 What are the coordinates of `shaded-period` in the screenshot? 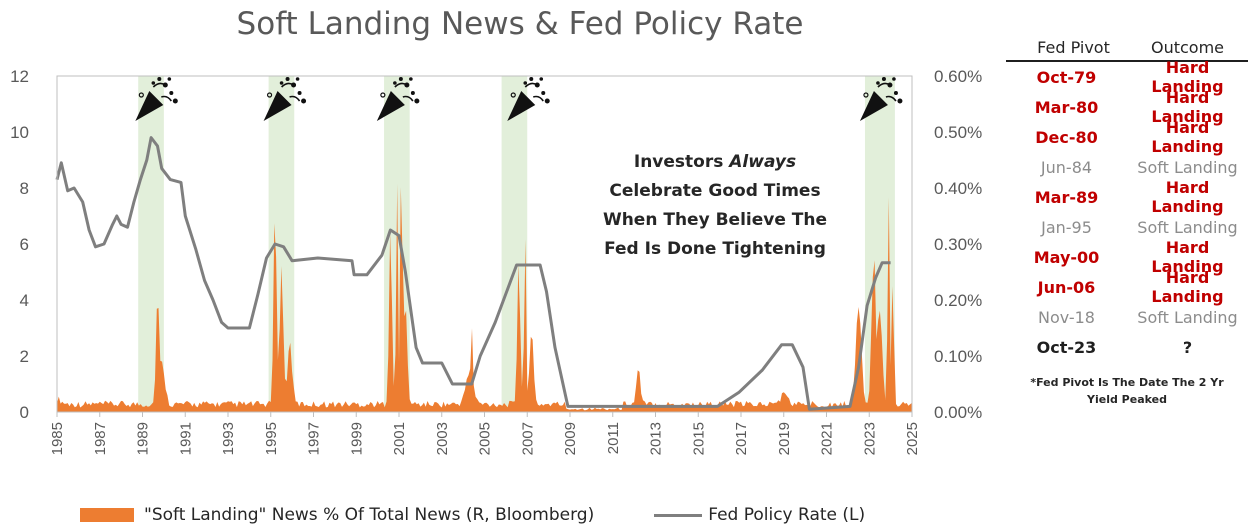 It's located at (514, 244).